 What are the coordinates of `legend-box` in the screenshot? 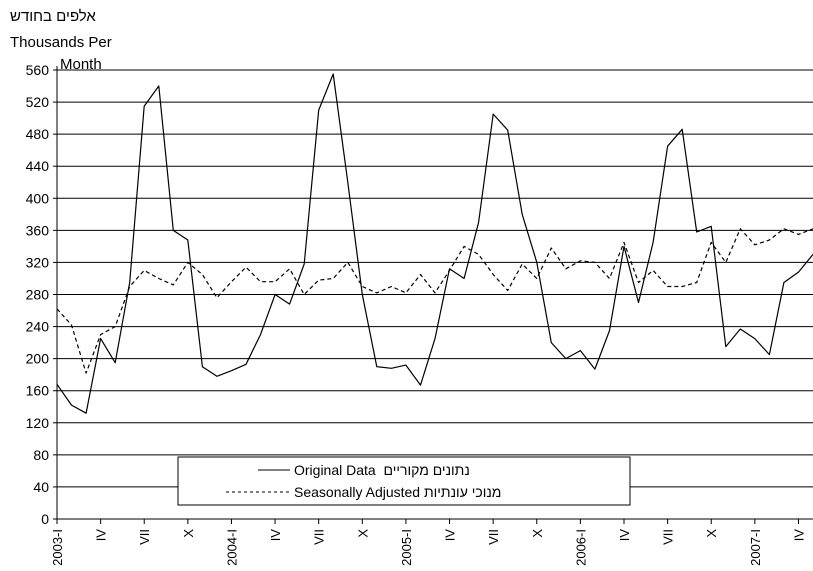 It's located at (404, 481).